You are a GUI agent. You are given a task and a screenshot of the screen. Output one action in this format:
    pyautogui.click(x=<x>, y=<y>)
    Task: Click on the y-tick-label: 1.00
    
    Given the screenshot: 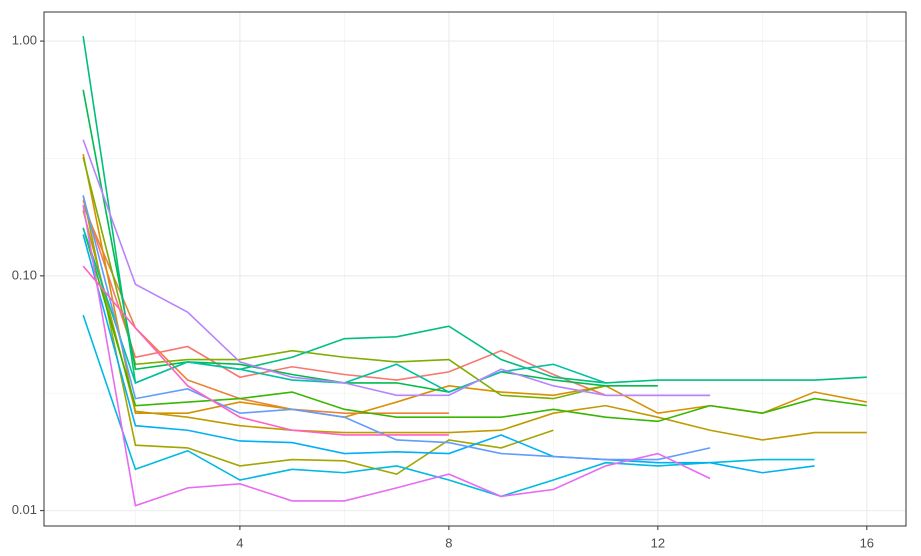 What is the action you would take?
    pyautogui.click(x=24, y=40)
    